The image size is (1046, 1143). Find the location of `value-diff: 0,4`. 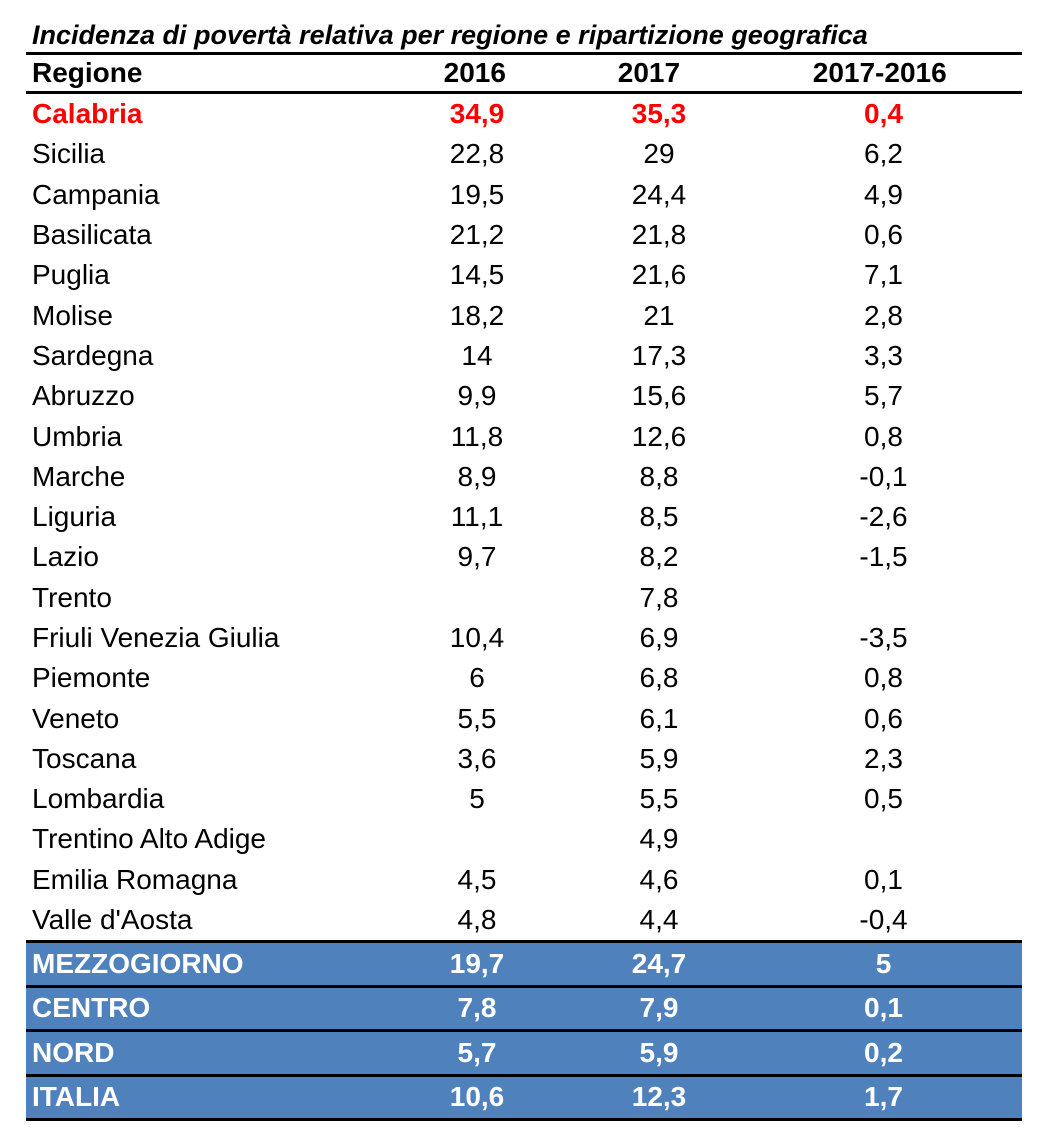

value-diff: 0,4 is located at coordinates (883, 114).